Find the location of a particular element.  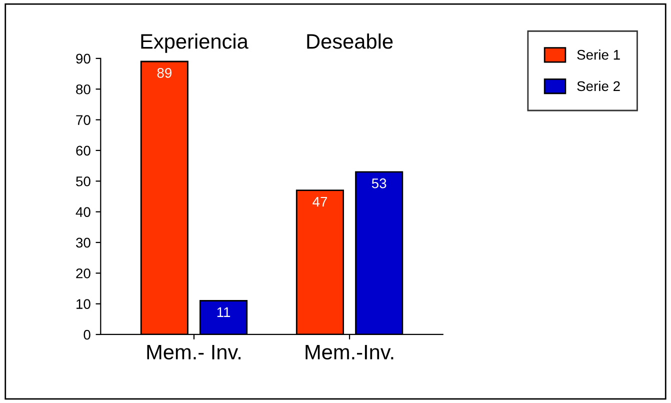

y-tick-label: 10 is located at coordinates (83, 304).